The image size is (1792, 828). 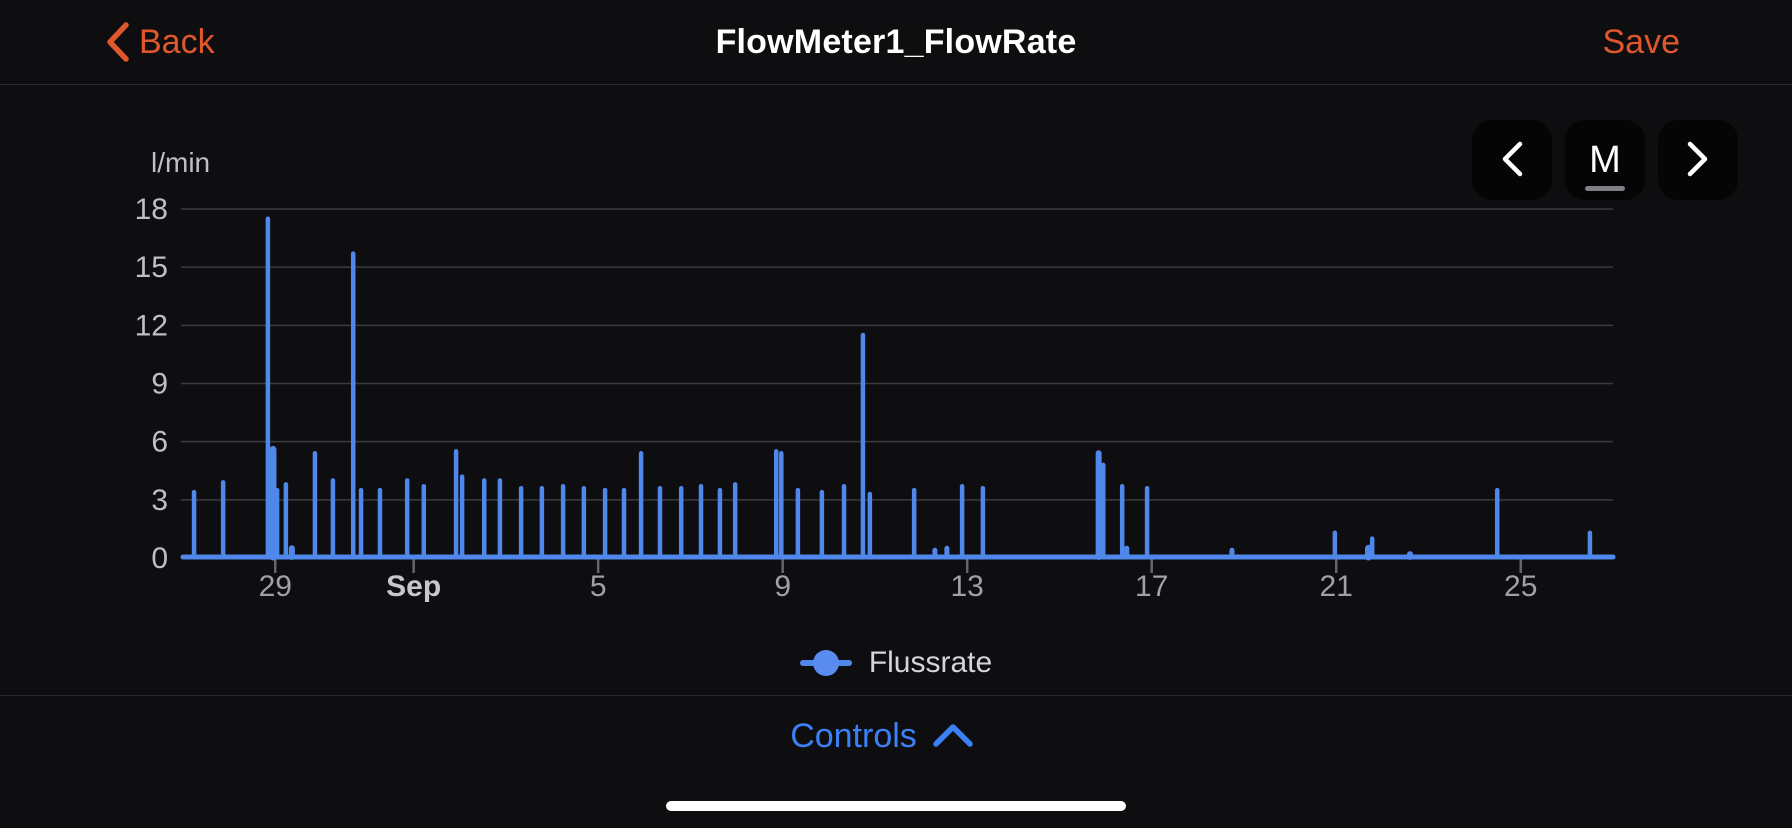 What do you see at coordinates (159, 384) in the screenshot?
I see `y-axis-tick-label: 9` at bounding box center [159, 384].